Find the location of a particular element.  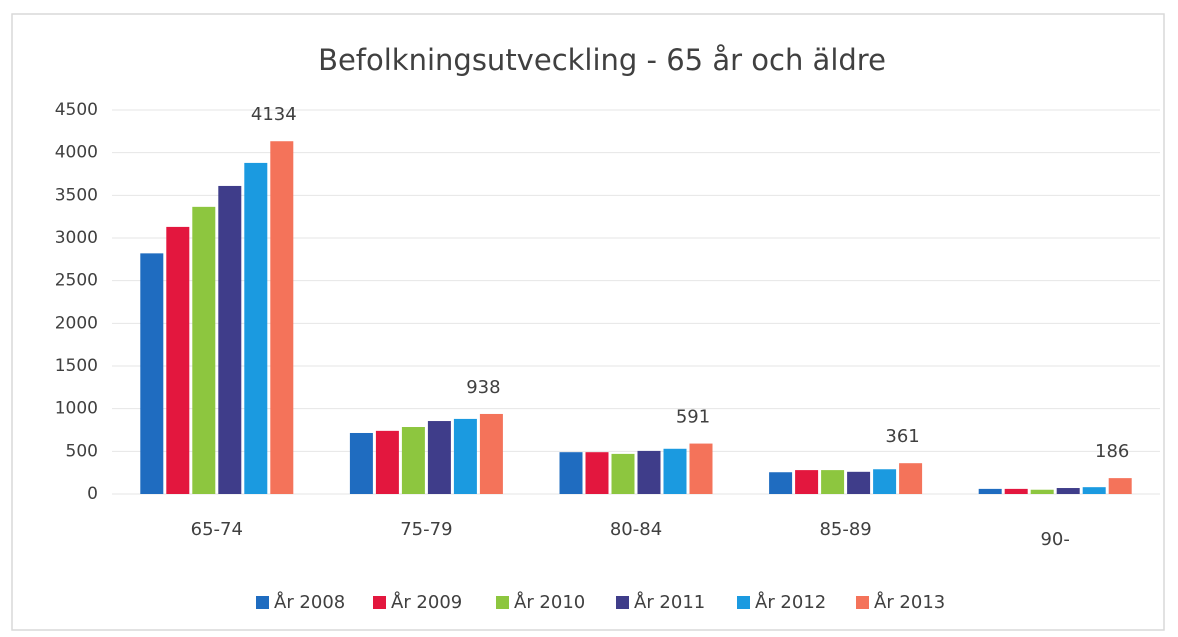

y-tick-label: 1500 is located at coordinates (76, 366).